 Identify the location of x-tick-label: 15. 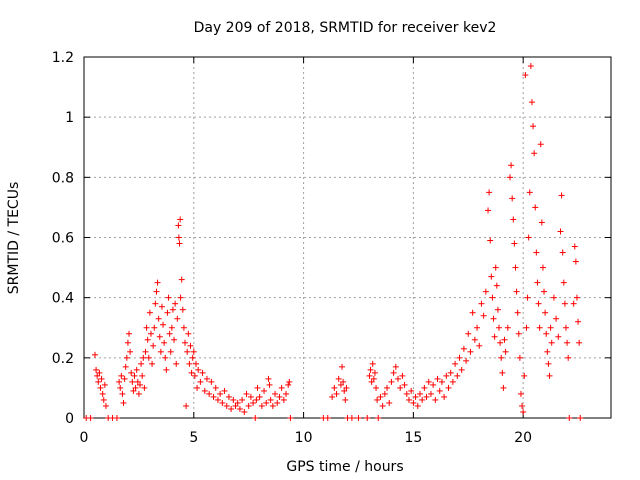
(413, 438).